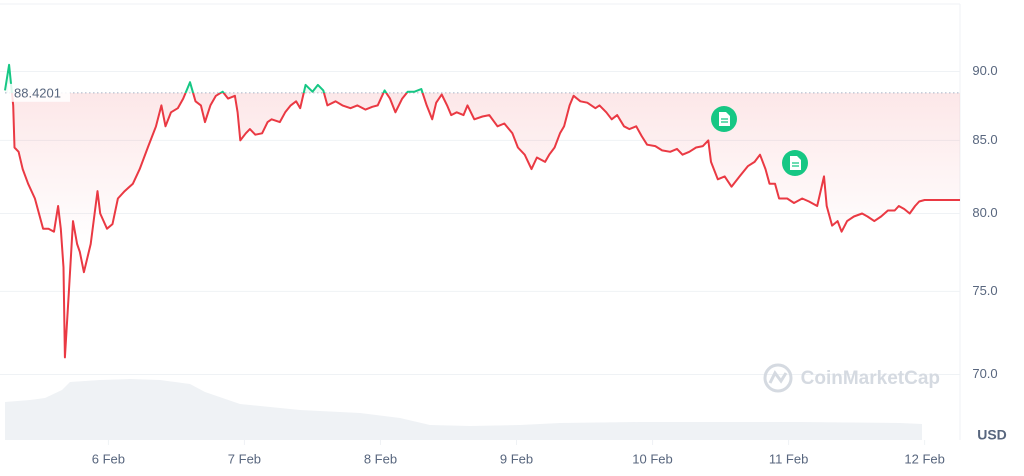 This screenshot has width=1024, height=476. I want to click on baseline-label-bg, so click(39, 92).